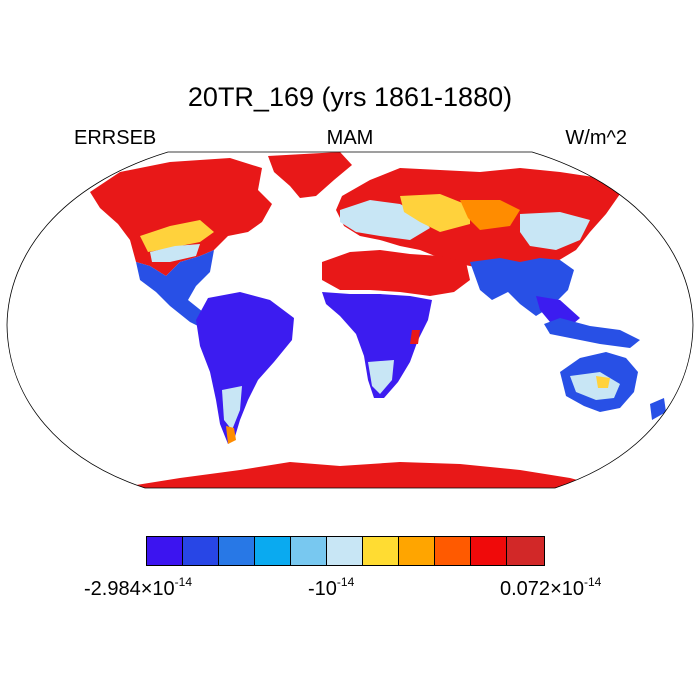 The width and height of the screenshot is (700, 700). What do you see at coordinates (551, 587) in the screenshot?
I see `colorbar-label-max: 0.072×10⁻¹⁴` at bounding box center [551, 587].